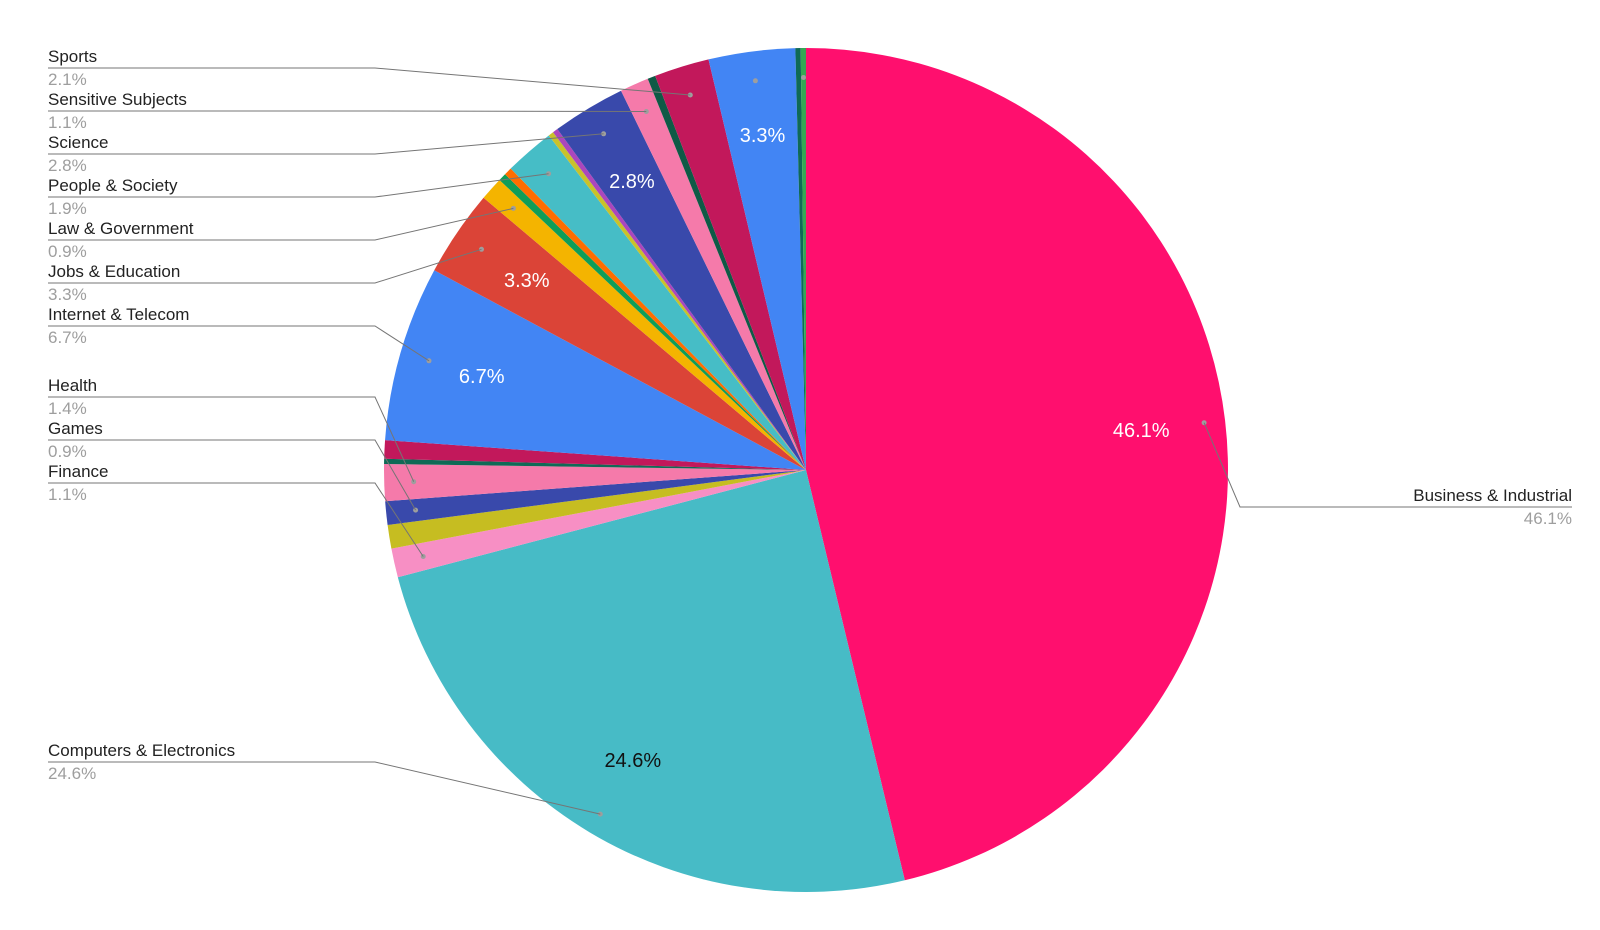 This screenshot has width=1600, height=930. What do you see at coordinates (755, 81) in the screenshot?
I see `callout-dot-arts-and-entertainment` at bounding box center [755, 81].